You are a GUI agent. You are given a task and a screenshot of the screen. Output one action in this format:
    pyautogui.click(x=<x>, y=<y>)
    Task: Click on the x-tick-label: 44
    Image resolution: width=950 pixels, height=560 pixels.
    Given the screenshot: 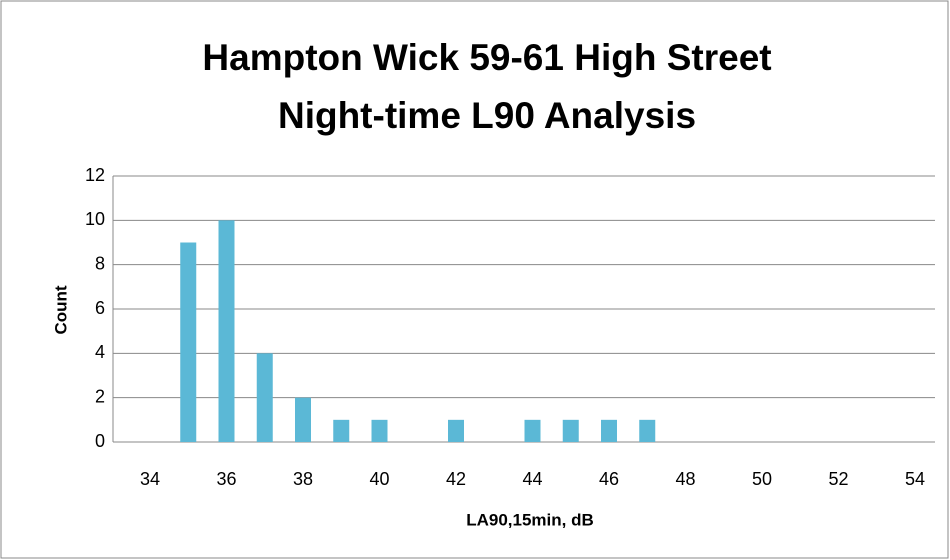 What is the action you would take?
    pyautogui.click(x=532, y=479)
    